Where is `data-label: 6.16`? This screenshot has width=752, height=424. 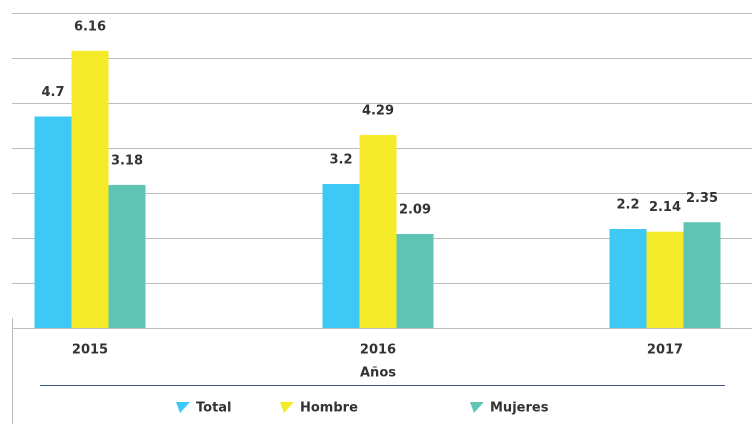
data-label: 6.16 is located at coordinates (90, 26).